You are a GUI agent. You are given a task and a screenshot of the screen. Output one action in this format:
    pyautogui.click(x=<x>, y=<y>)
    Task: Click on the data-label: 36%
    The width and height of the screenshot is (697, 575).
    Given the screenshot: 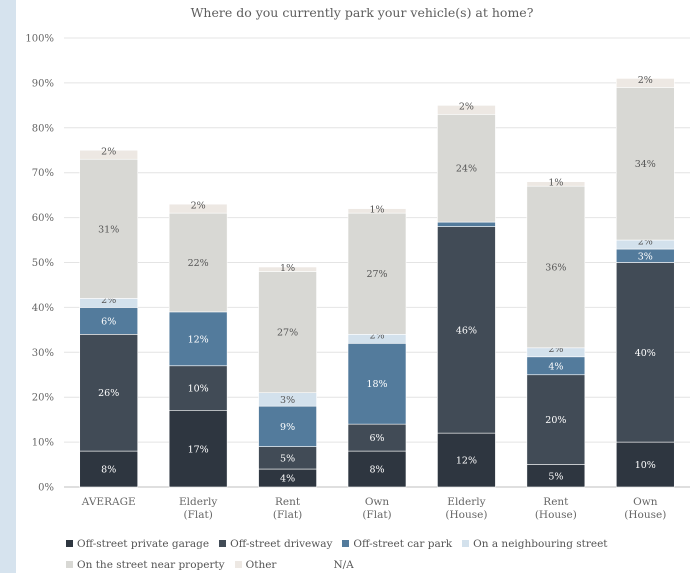 What is the action you would take?
    pyautogui.click(x=555, y=267)
    